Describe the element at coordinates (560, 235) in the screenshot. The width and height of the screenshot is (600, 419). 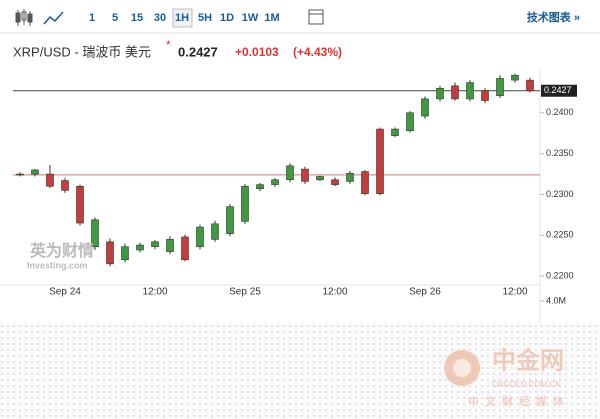
I see `y-tick-label: 0.2250` at that location.